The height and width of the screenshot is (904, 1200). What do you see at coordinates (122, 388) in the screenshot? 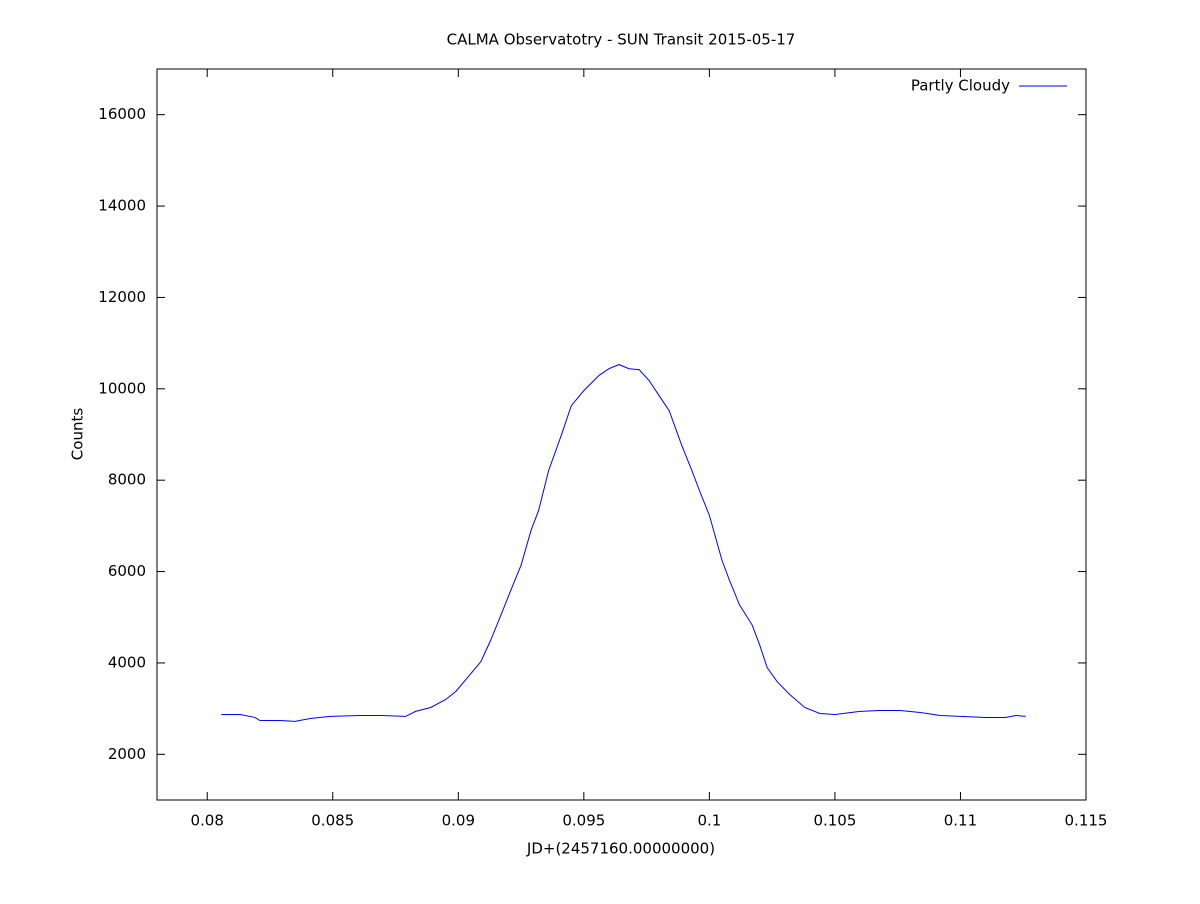
I see `y-tick-label: 10000` at bounding box center [122, 388].